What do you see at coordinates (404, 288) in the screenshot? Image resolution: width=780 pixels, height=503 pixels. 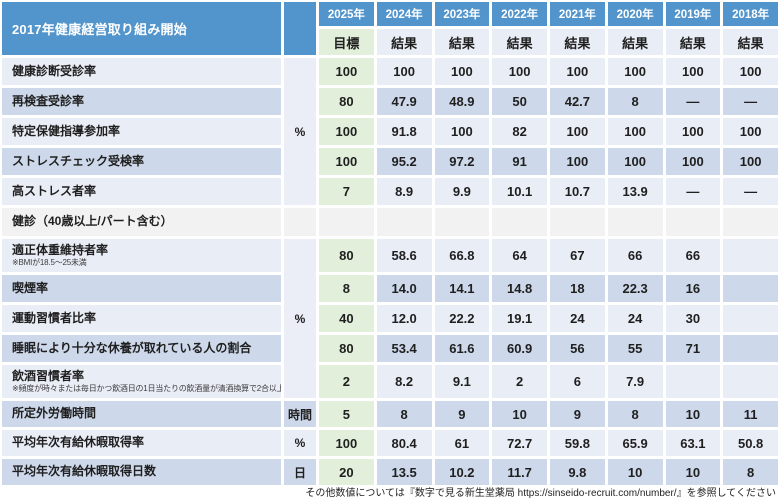 I see `result-value-cell: 14.0` at bounding box center [404, 288].